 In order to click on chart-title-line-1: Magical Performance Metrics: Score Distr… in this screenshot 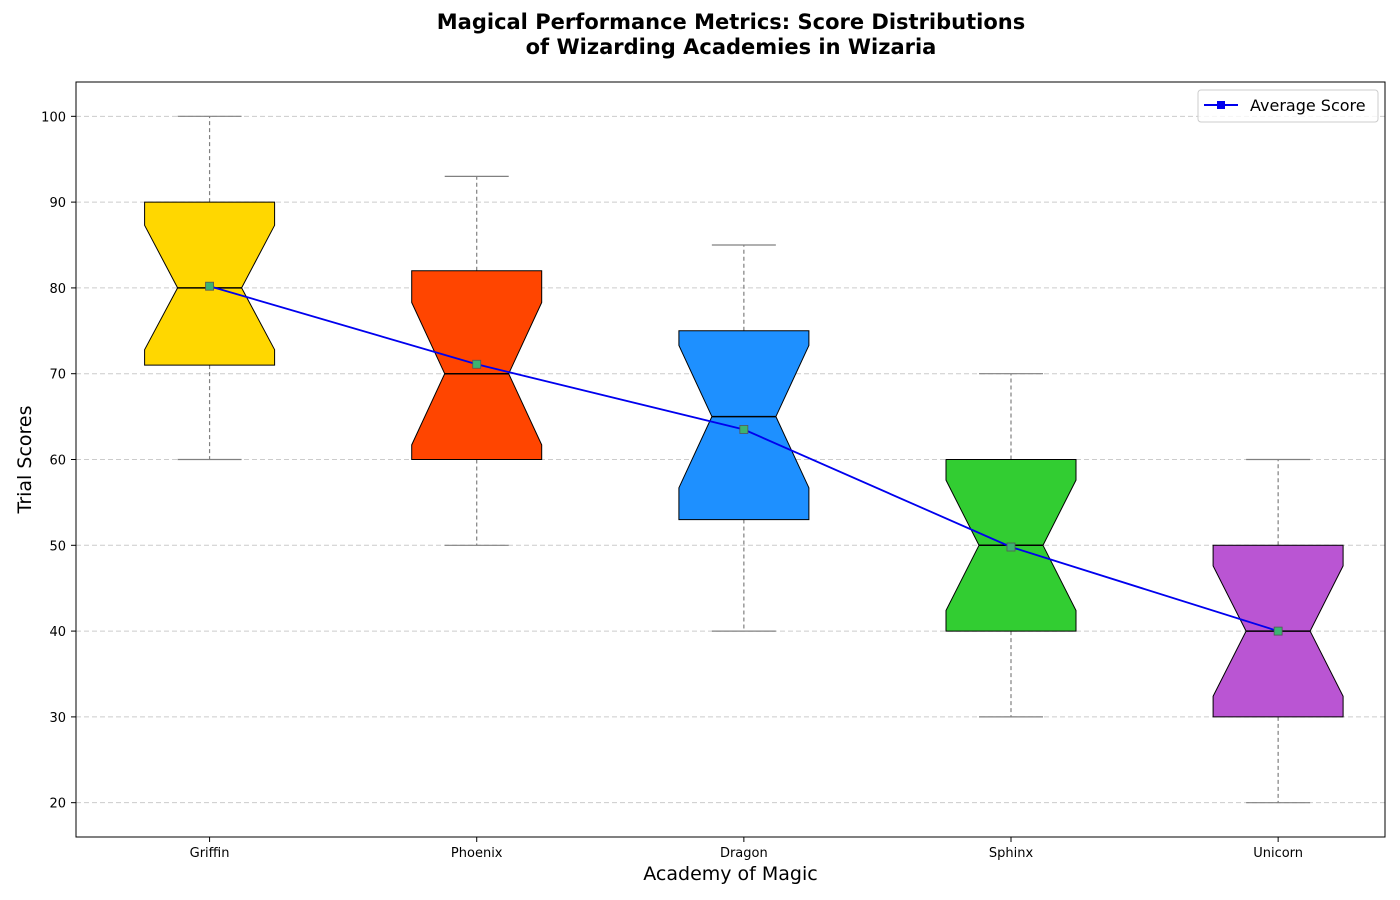, I will do `click(731, 22)`.